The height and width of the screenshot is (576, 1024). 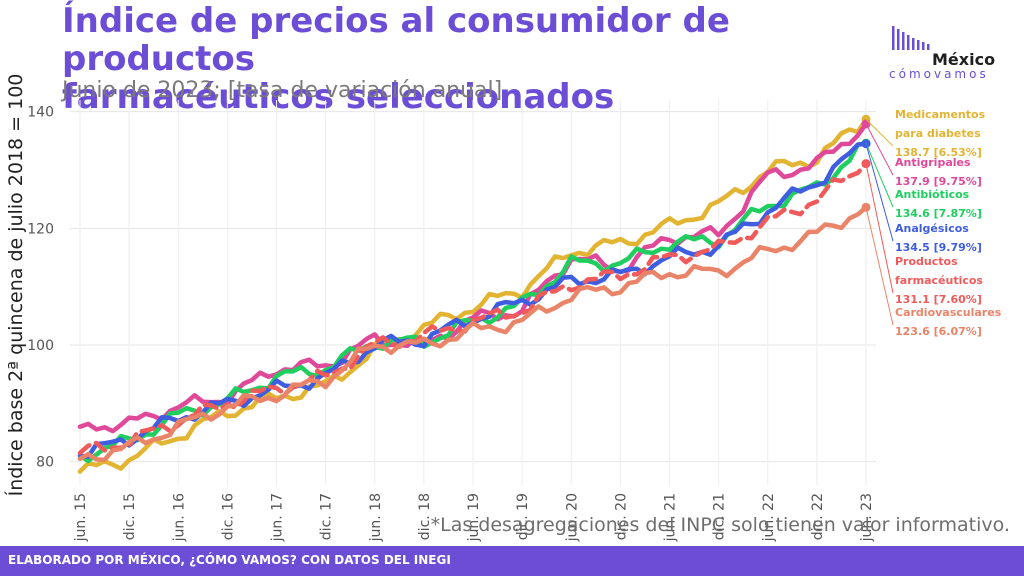 What do you see at coordinates (964, 59) in the screenshot?
I see `logo-text-main: México` at bounding box center [964, 59].